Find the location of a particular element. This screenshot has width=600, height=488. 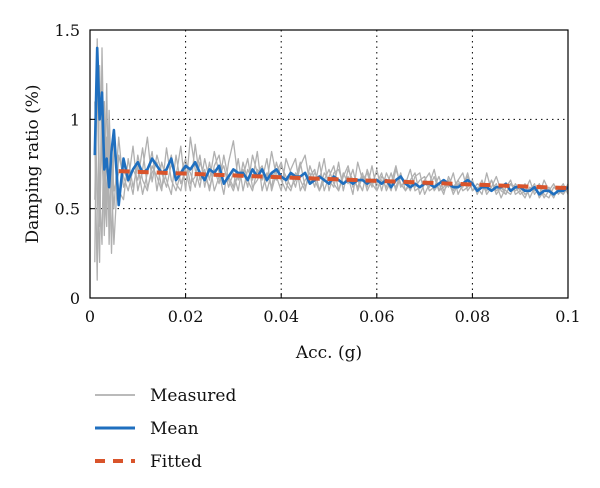

y-axis-label: Damping ratio (%) is located at coordinates (33, 163).